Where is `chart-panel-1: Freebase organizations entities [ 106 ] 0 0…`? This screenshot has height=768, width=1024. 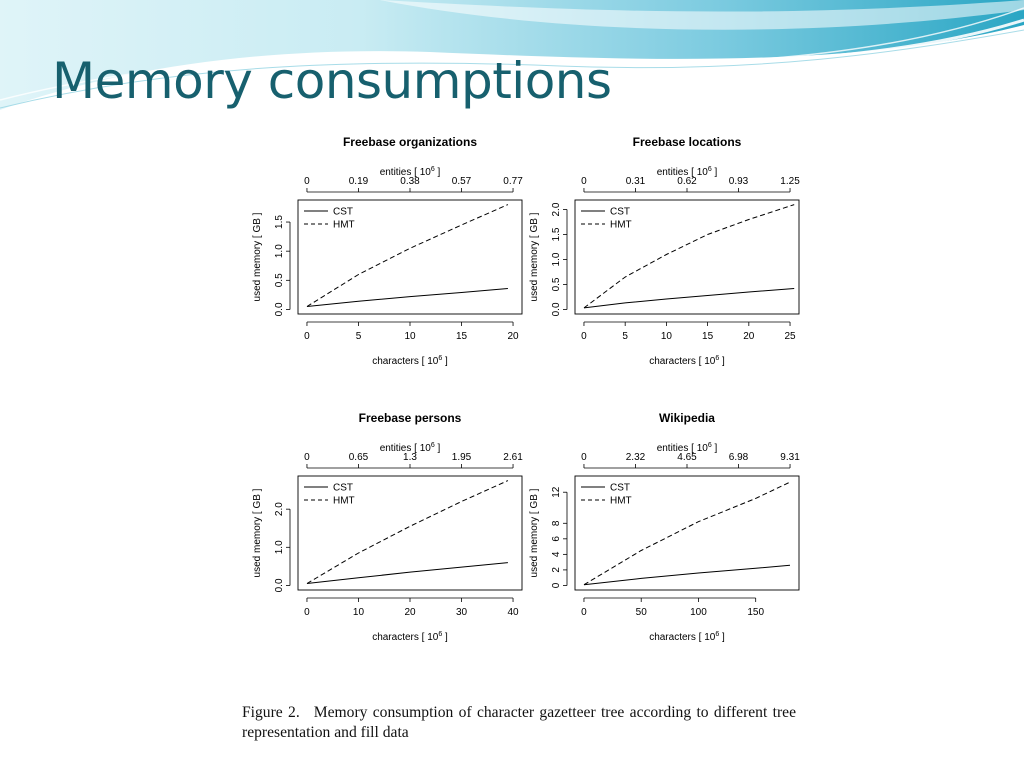
chart-panel-1: Freebase organizations entities [ 106 ] 0 0… is located at coordinates (387, 251).